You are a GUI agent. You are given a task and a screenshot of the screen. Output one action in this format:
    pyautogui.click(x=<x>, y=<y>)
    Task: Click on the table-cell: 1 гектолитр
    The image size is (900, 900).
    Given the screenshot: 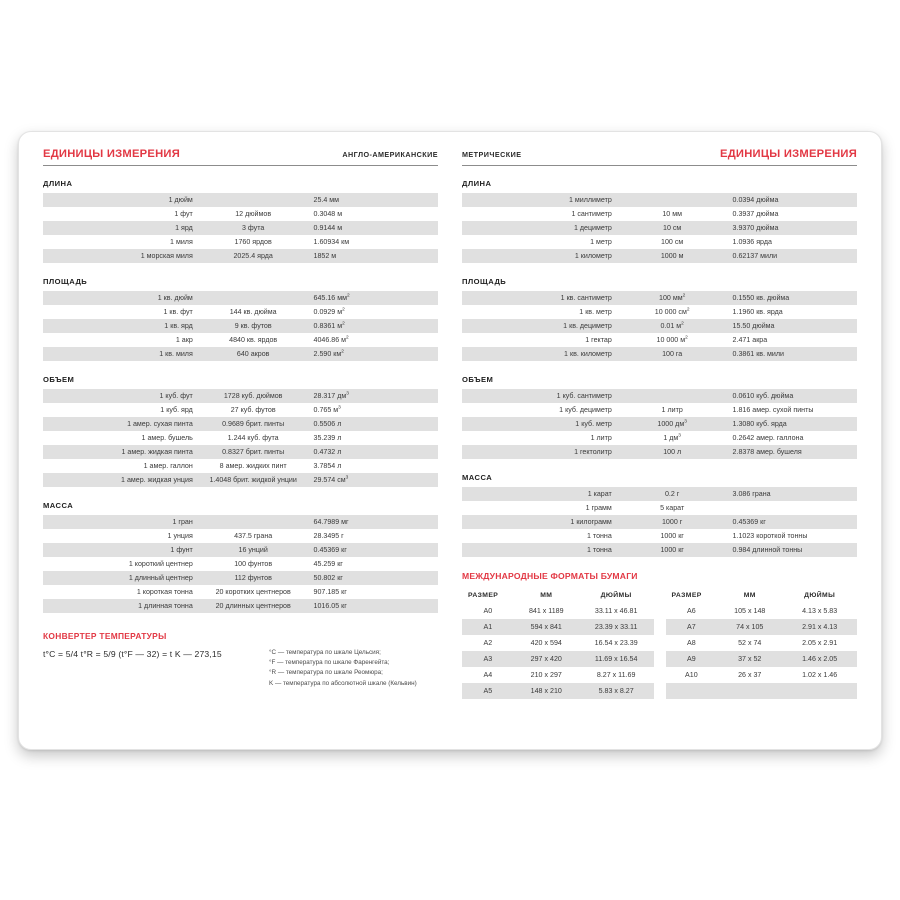 What is the action you would take?
    pyautogui.click(x=540, y=452)
    